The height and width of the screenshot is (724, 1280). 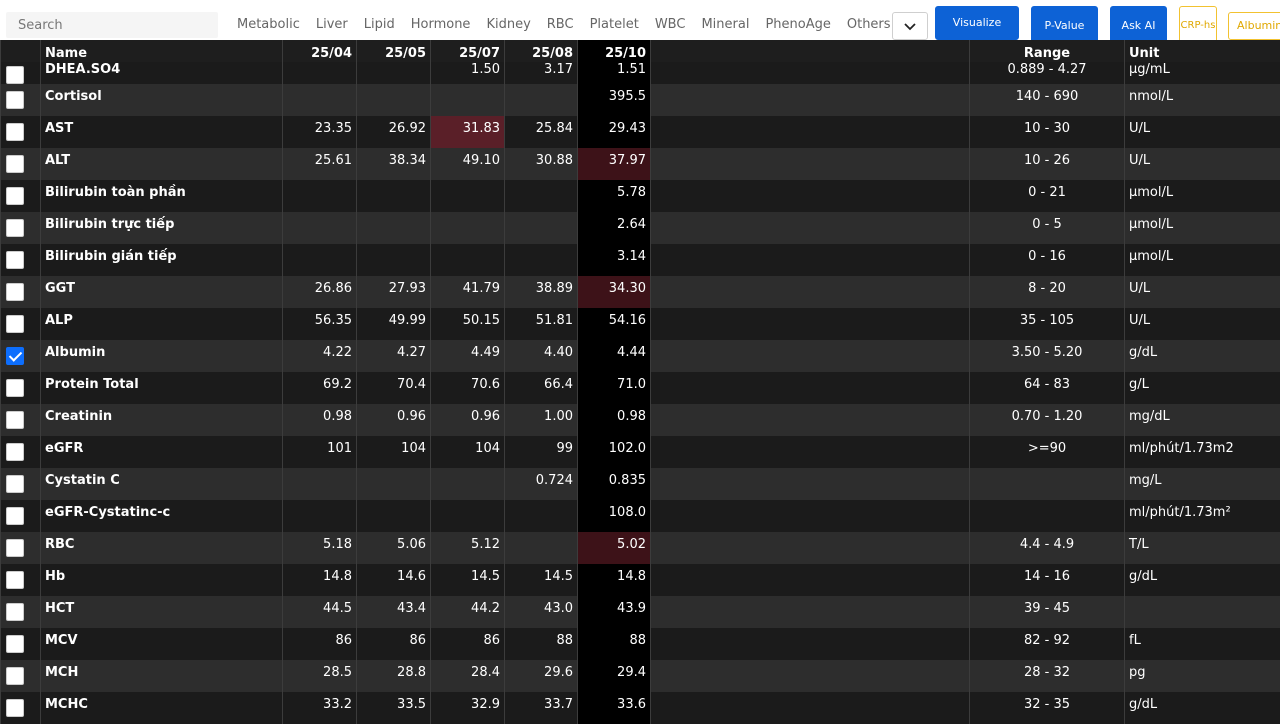 What do you see at coordinates (541, 324) in the screenshot?
I see `value-cell: 51.81` at bounding box center [541, 324].